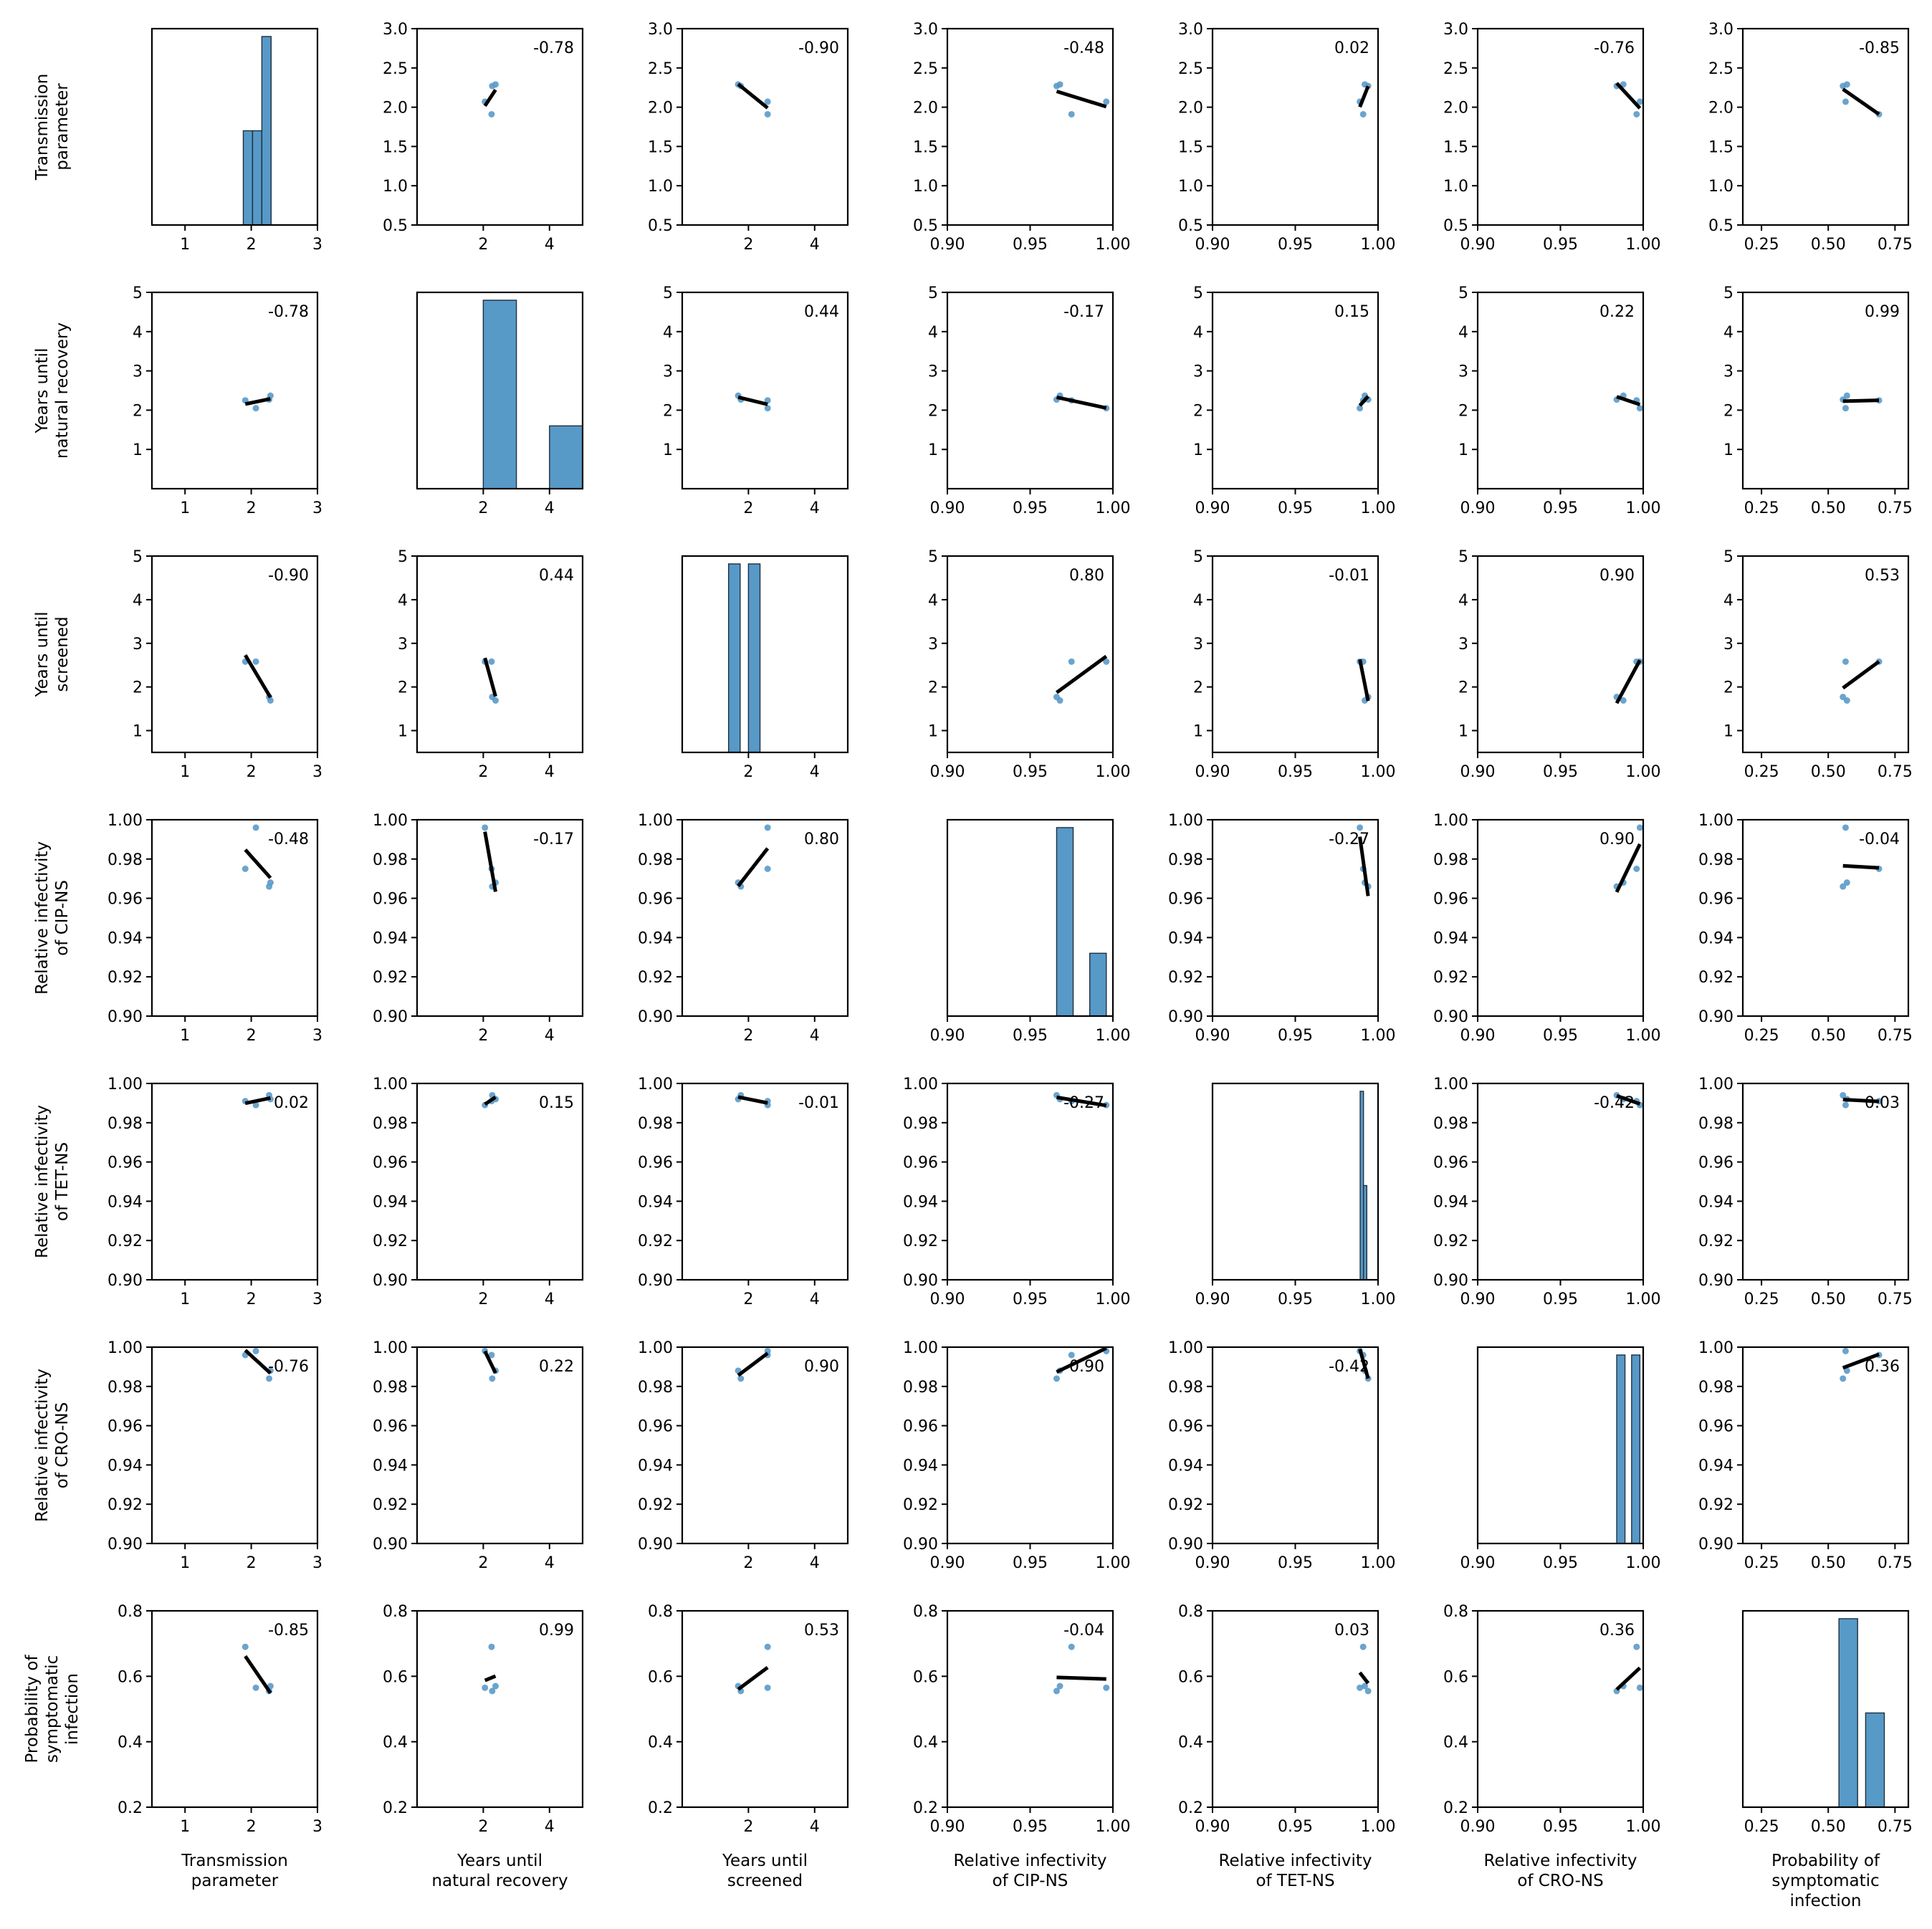  I want to click on y-axis-label: natural recovery, so click(63, 391).